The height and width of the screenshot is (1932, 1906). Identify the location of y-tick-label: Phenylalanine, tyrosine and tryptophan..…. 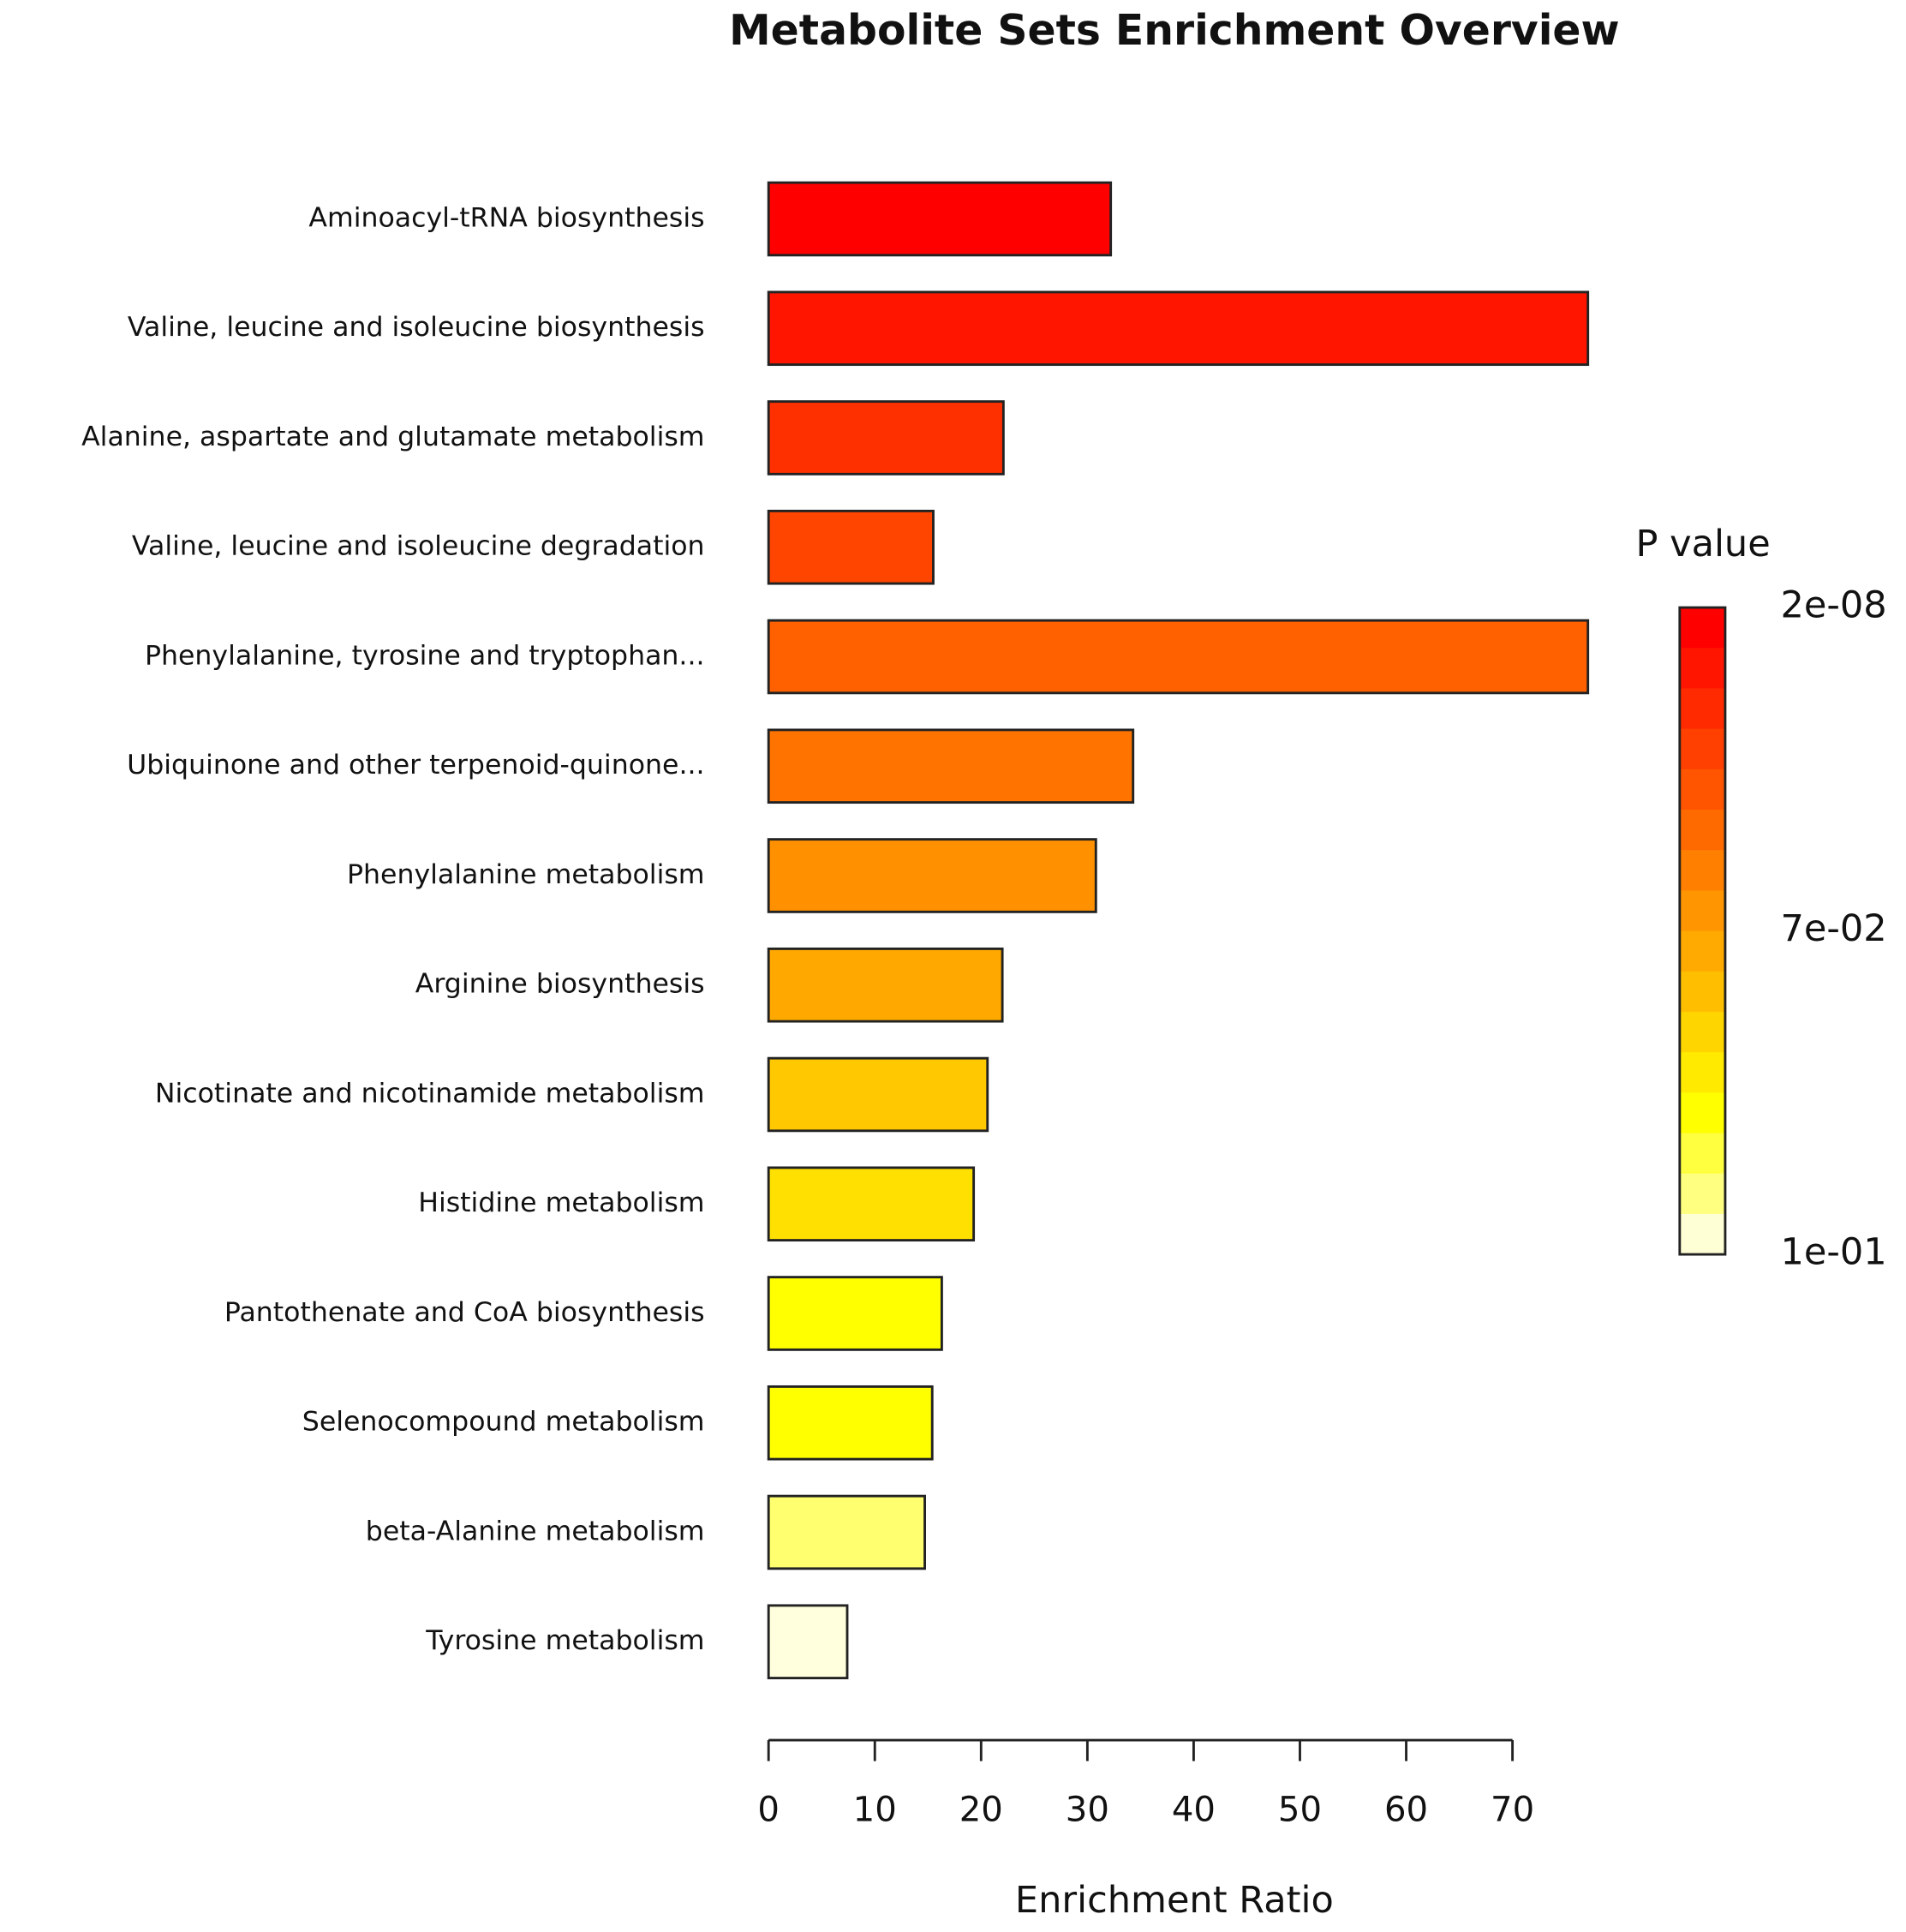
(425, 655).